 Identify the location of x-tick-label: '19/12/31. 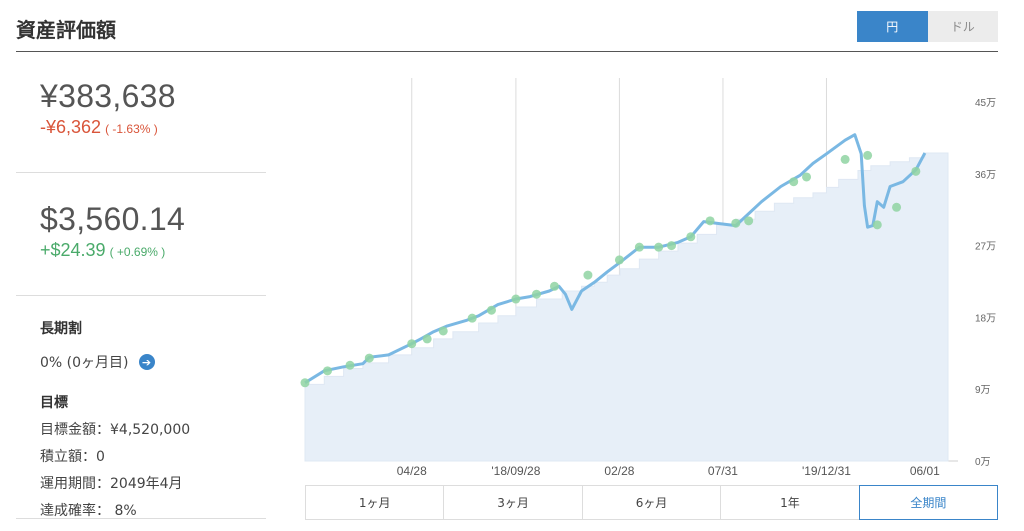
(826, 471).